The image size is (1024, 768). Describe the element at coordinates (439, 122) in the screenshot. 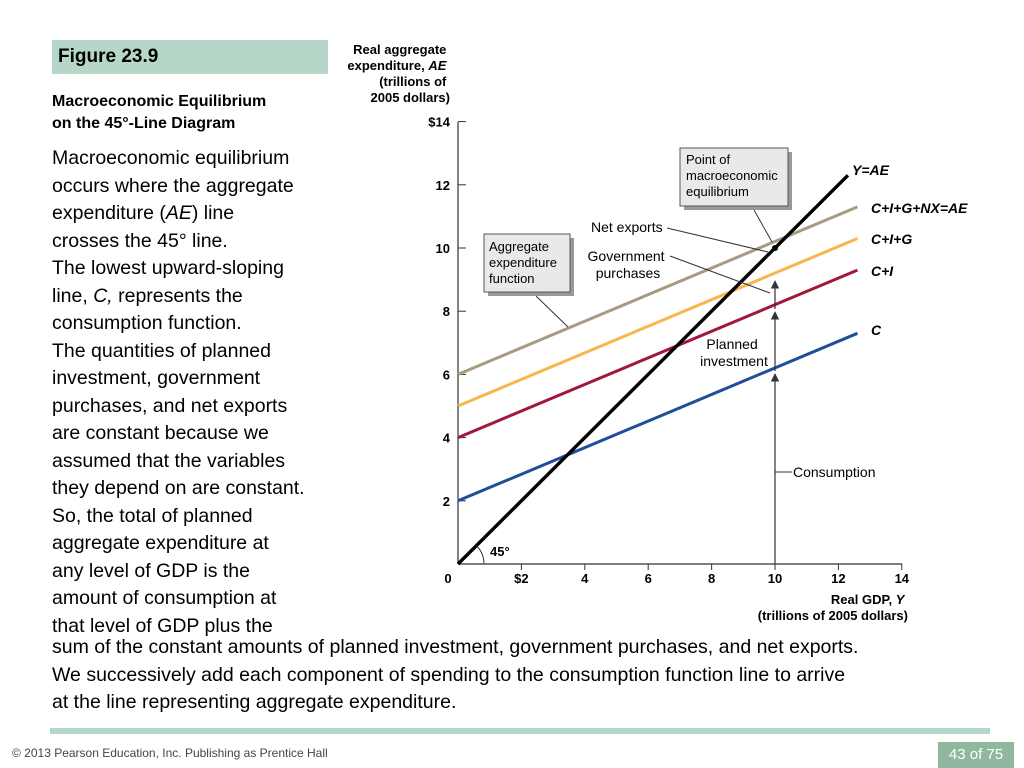

I see `y-tick-label: $14` at that location.